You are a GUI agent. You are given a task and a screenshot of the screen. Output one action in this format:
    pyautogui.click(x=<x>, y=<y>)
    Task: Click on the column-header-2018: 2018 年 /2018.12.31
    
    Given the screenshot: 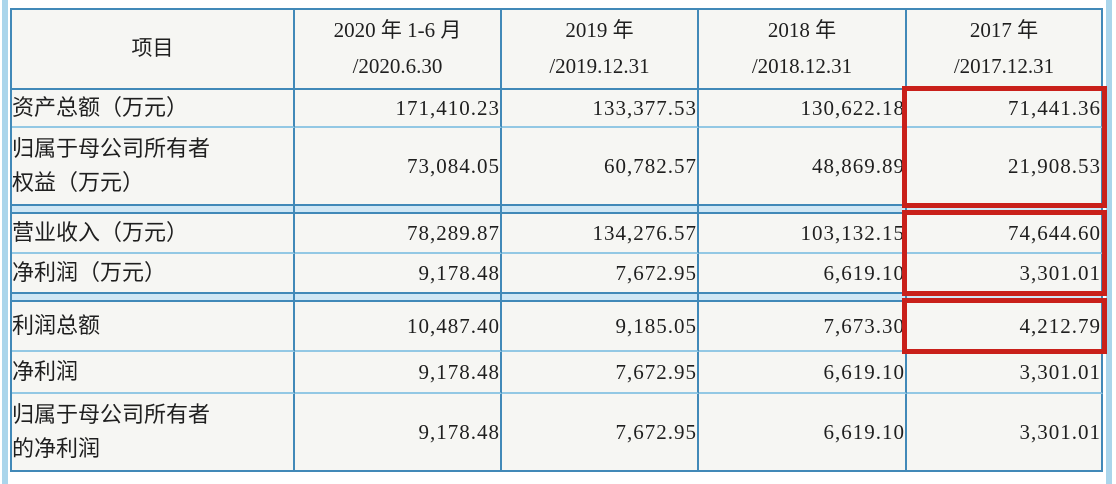 What is the action you would take?
    pyautogui.click(x=803, y=50)
    